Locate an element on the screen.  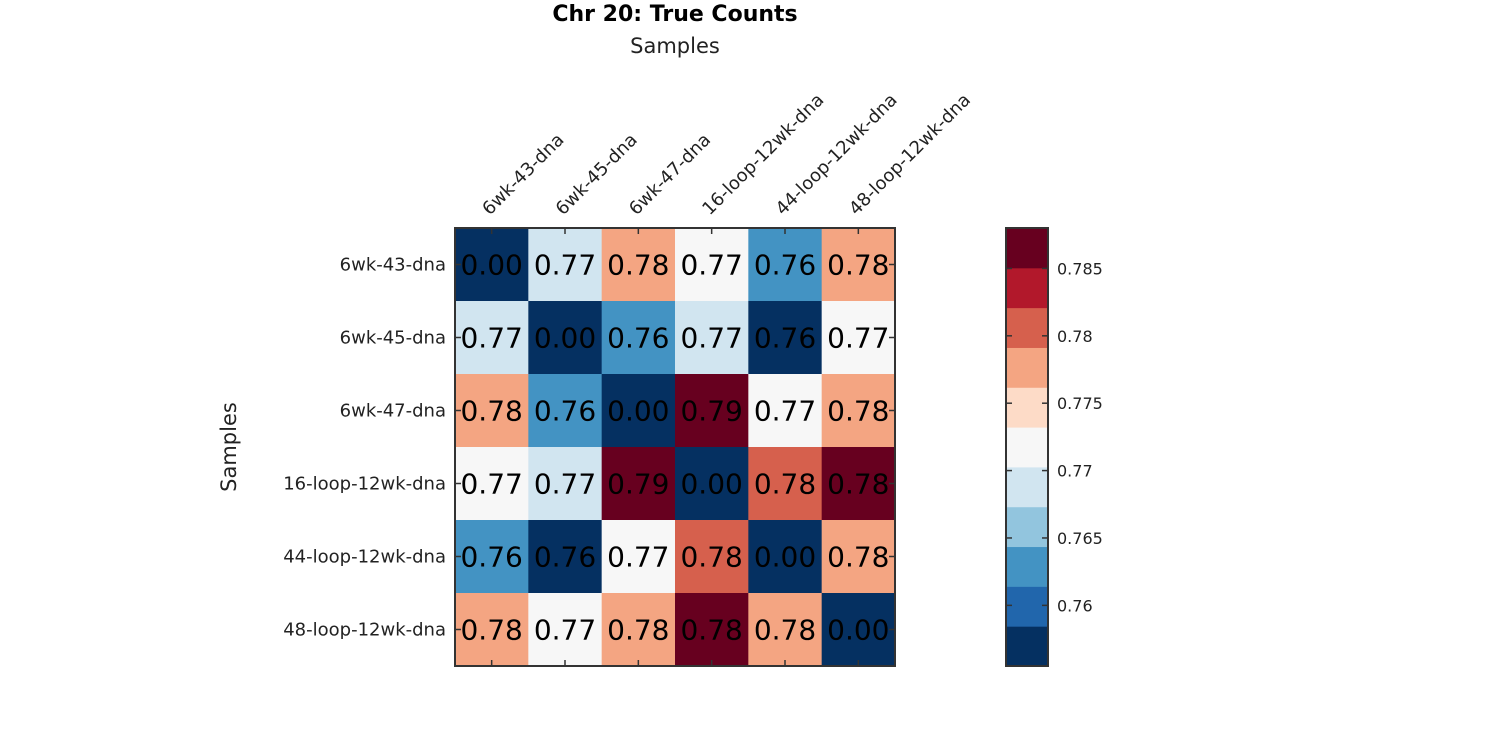
chart-title: Chr 20: True Counts is located at coordinates (674, 14).